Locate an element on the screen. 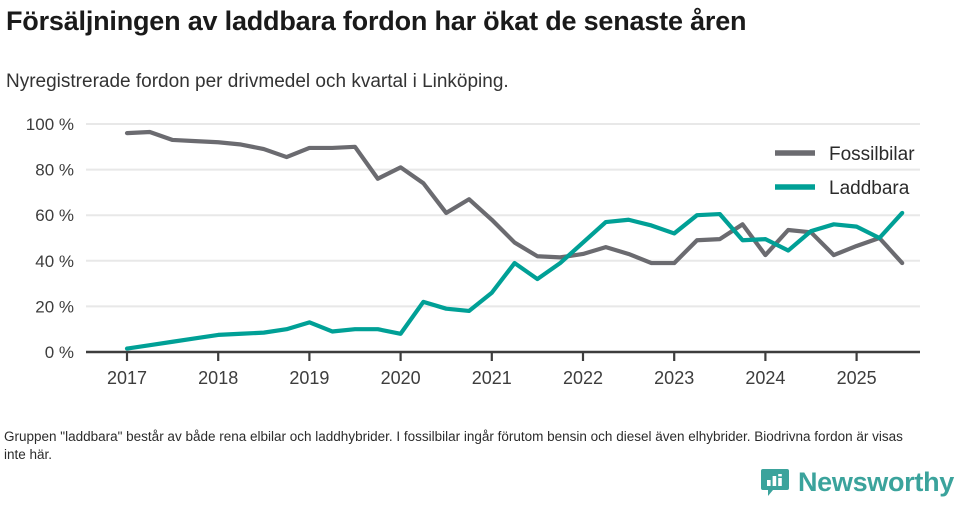  newsworthy-logo: Newsworthy is located at coordinates (857, 482).